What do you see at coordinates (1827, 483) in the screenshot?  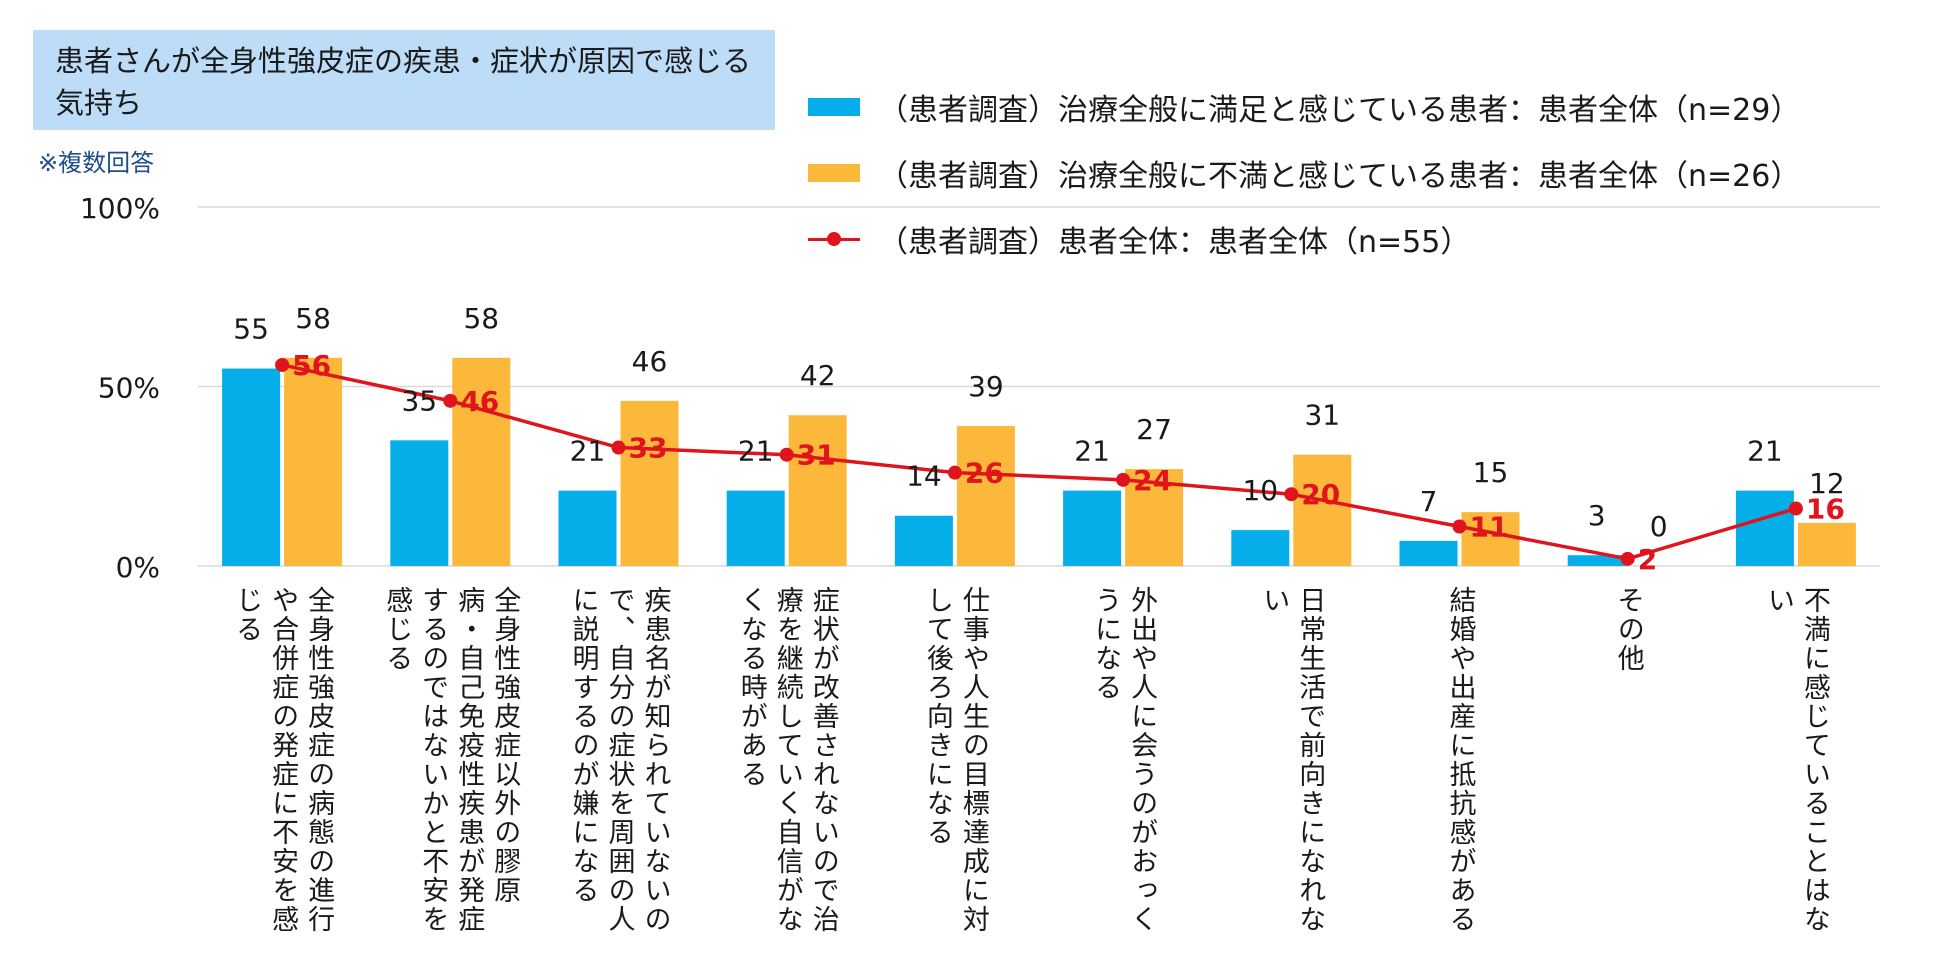 I see `data-label-dissatisfied-10: 12` at bounding box center [1827, 483].